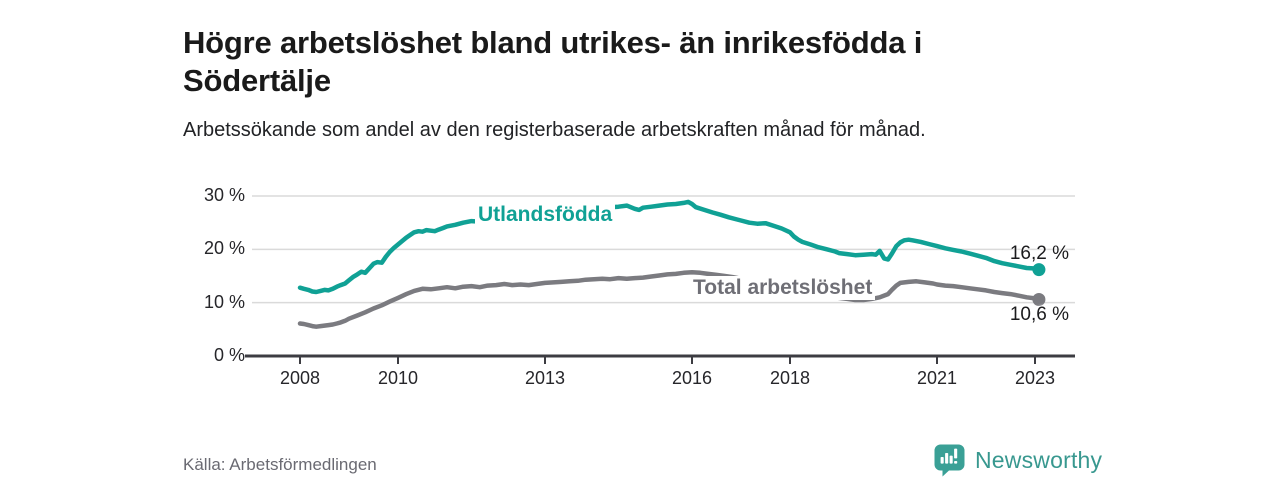  I want to click on newsworthy-logo: Newsworthy, so click(1017, 460).